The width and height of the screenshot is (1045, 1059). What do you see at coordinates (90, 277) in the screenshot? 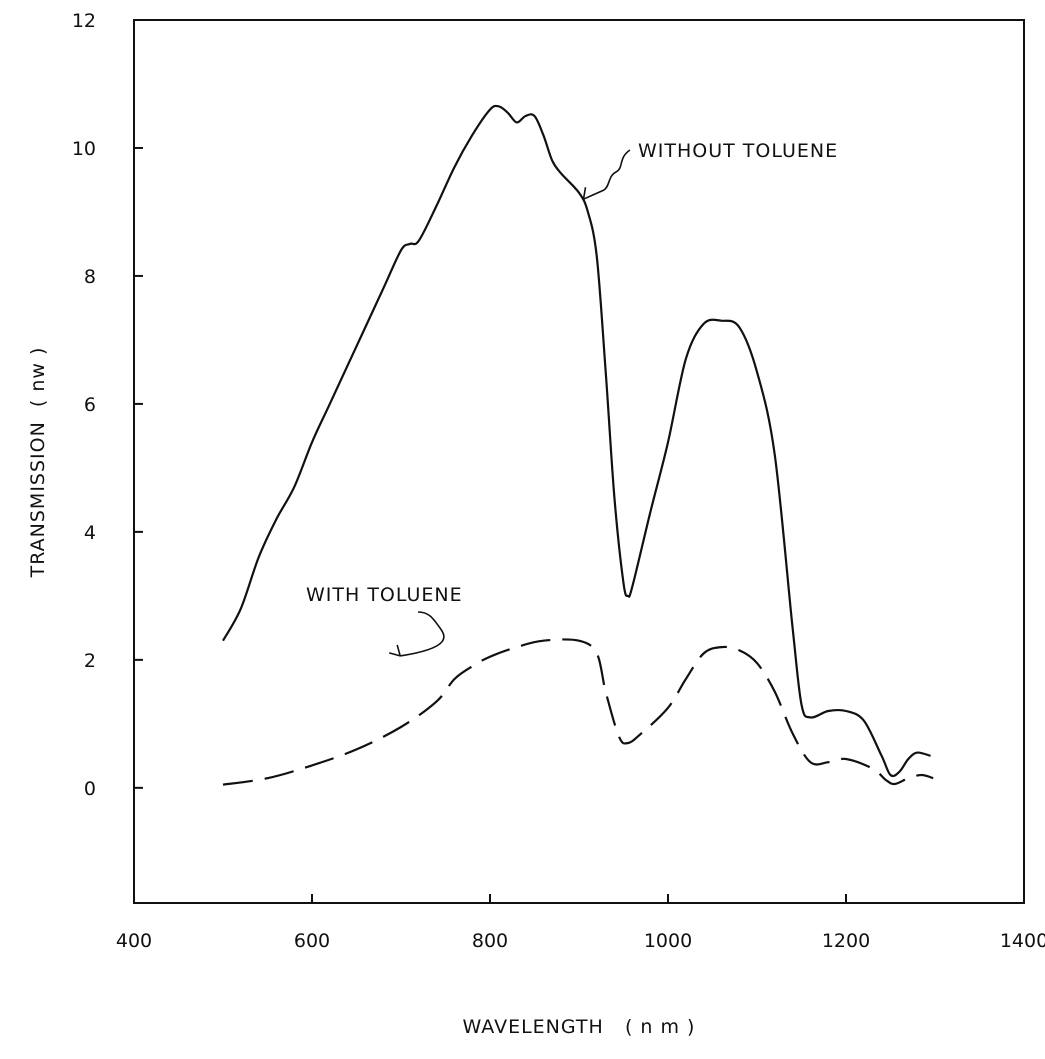
I see `y-tick-label-8: 8` at bounding box center [90, 277].